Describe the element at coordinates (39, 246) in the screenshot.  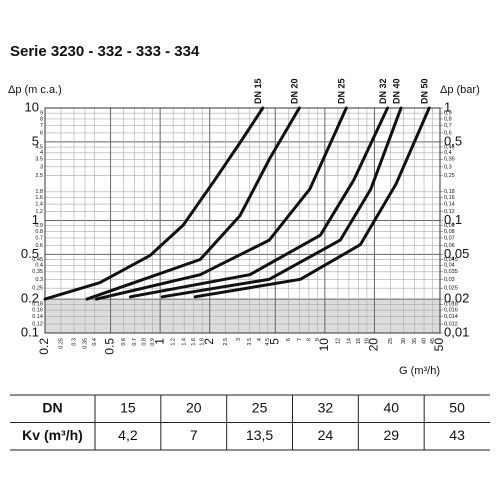
I see `y-tick-label: 0.6` at that location.